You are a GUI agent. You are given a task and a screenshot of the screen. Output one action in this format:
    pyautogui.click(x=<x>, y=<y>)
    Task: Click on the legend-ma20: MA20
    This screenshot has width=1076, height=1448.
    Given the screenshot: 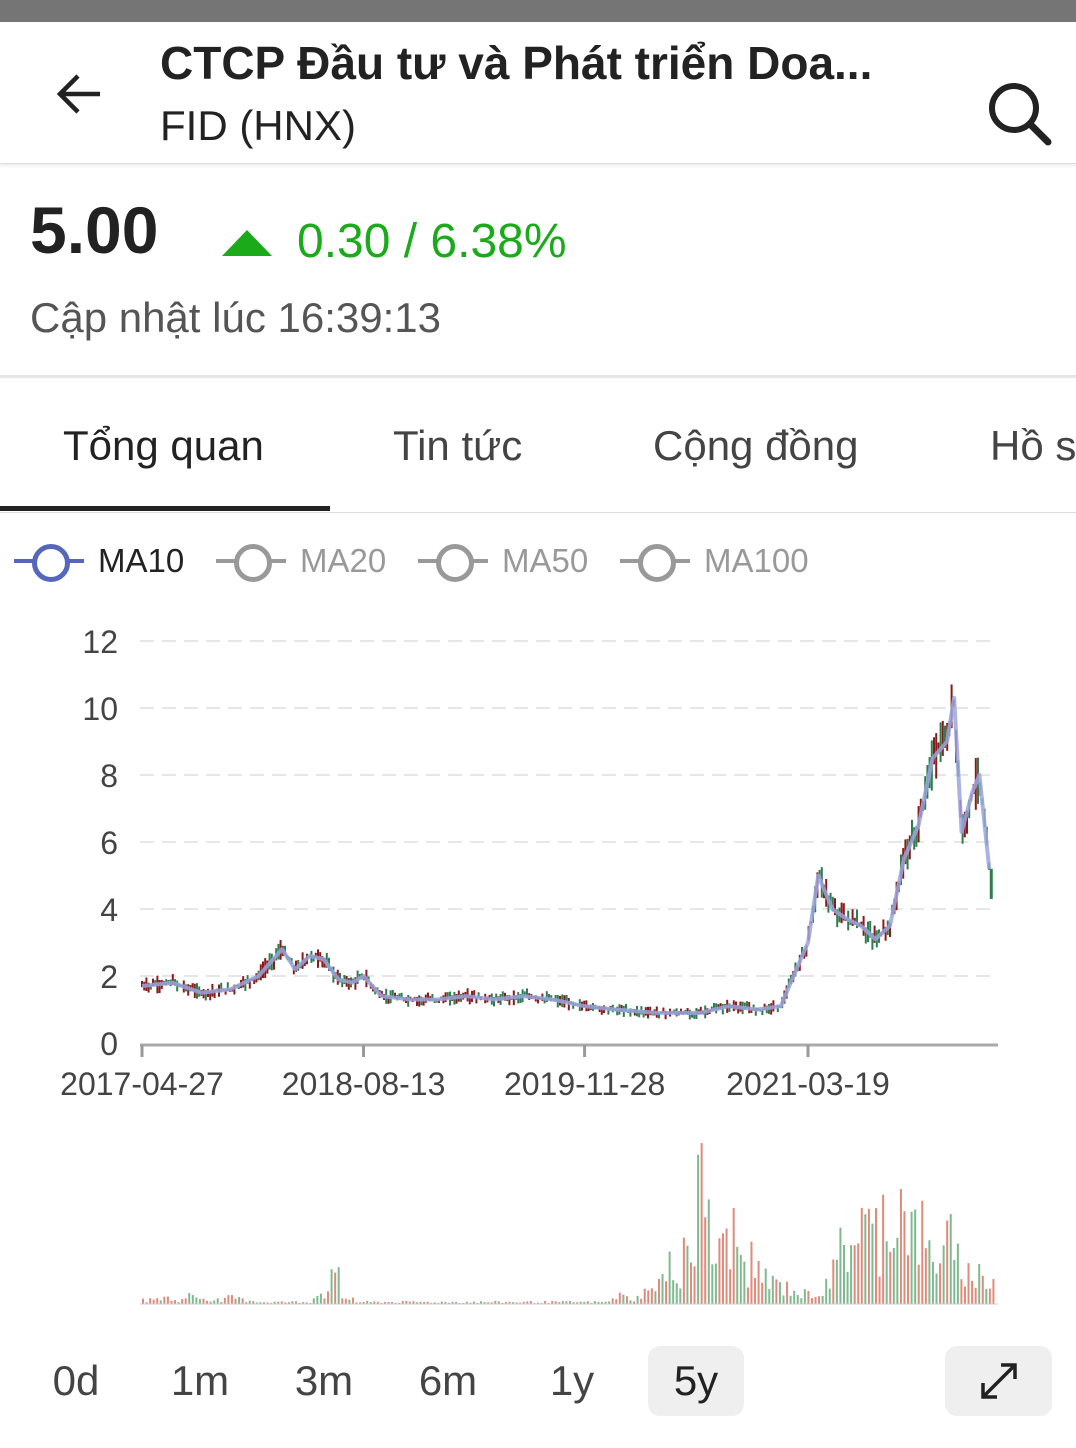 What is the action you would take?
    pyautogui.click(x=301, y=561)
    